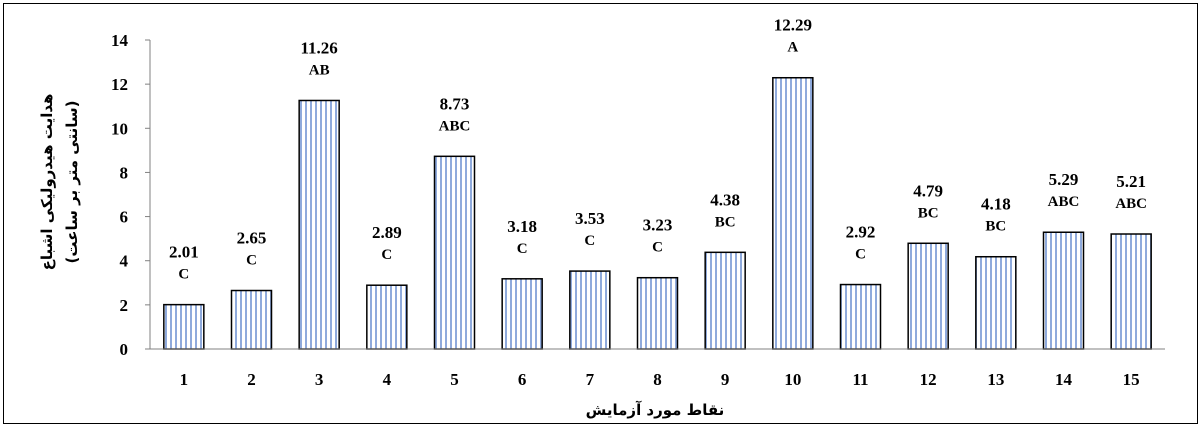 Image resolution: width=1202 pixels, height=428 pixels. I want to click on value-label: 11.26, so click(319, 47).